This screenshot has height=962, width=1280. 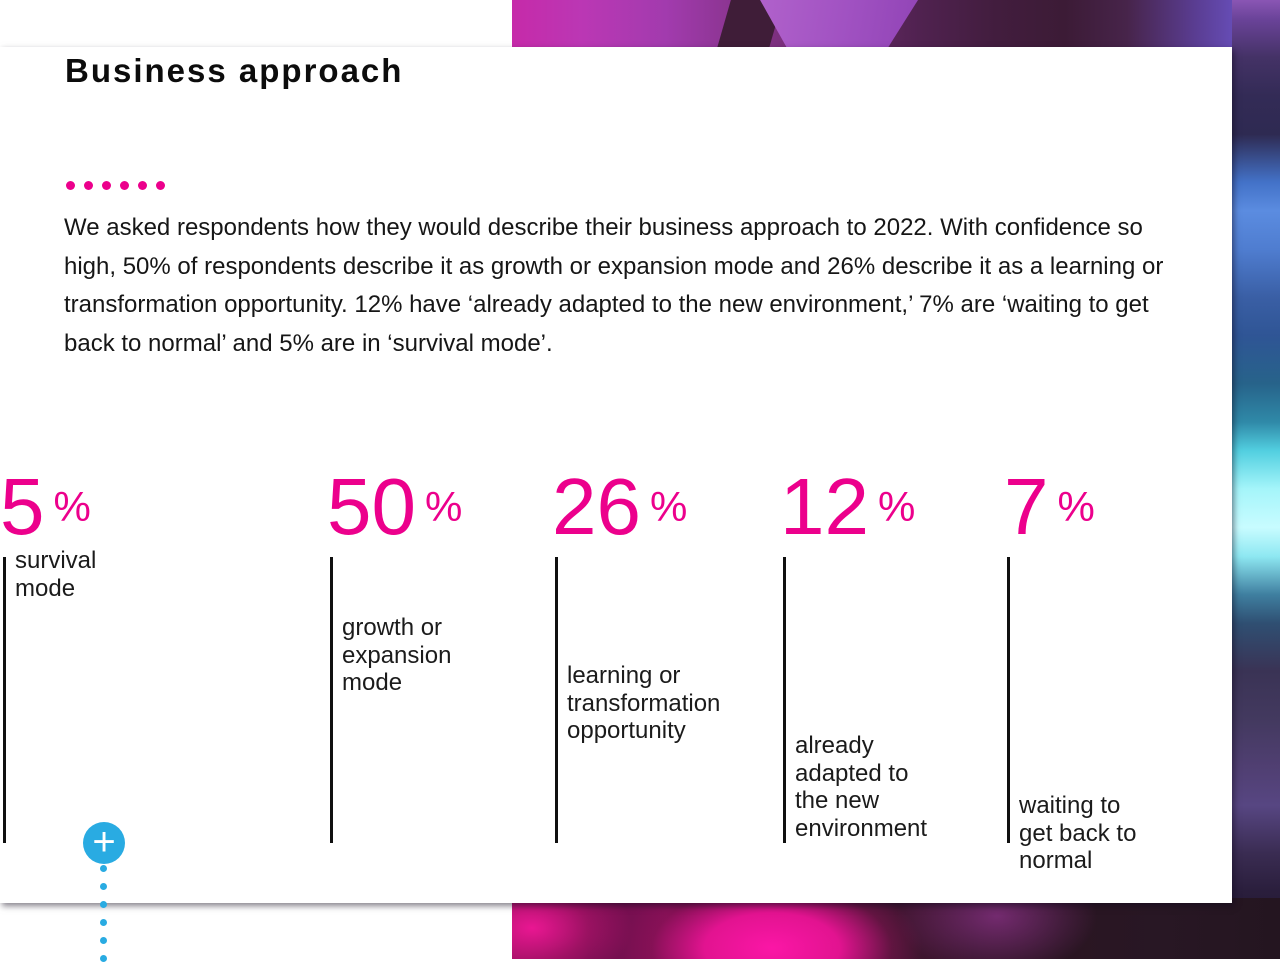 What do you see at coordinates (1078, 833) in the screenshot?
I see `stat-label: waiting to get back to normal` at bounding box center [1078, 833].